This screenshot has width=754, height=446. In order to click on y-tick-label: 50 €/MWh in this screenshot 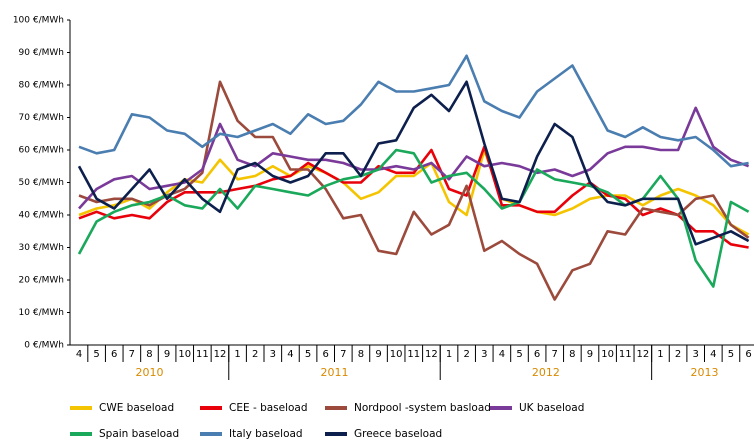, I will do `click(41, 183)`.